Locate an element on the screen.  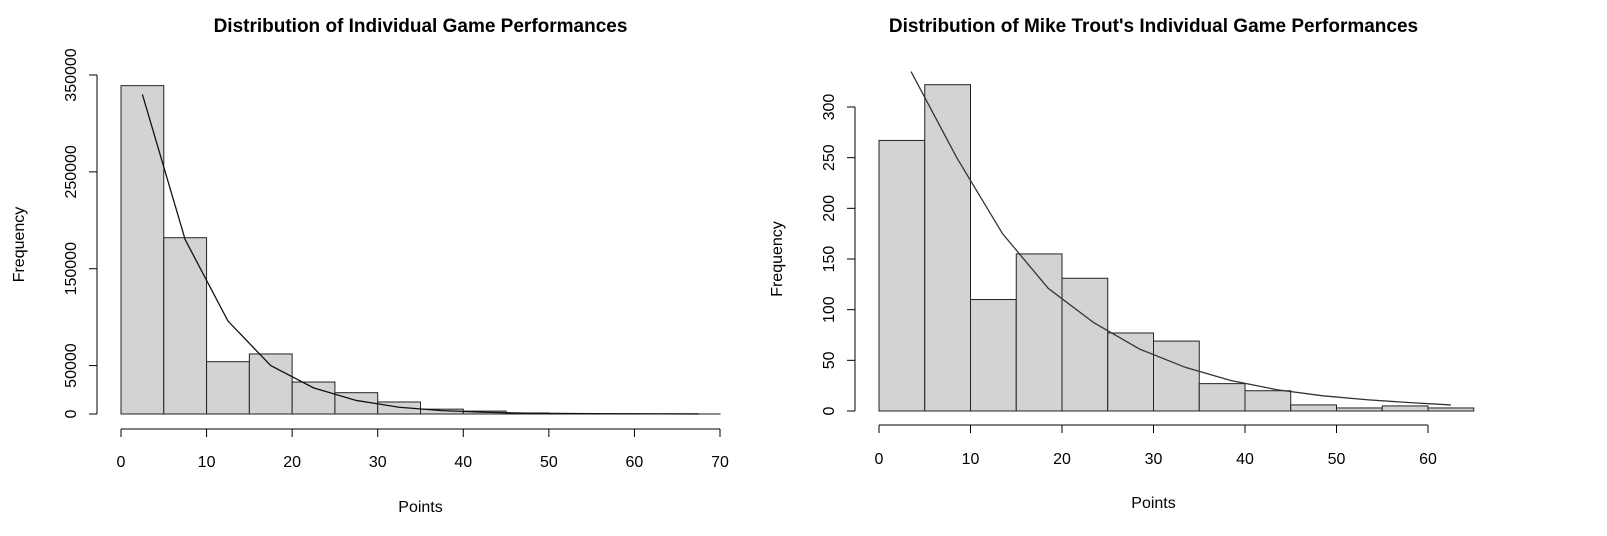
y-tick-label: 350000 is located at coordinates (71, 74).